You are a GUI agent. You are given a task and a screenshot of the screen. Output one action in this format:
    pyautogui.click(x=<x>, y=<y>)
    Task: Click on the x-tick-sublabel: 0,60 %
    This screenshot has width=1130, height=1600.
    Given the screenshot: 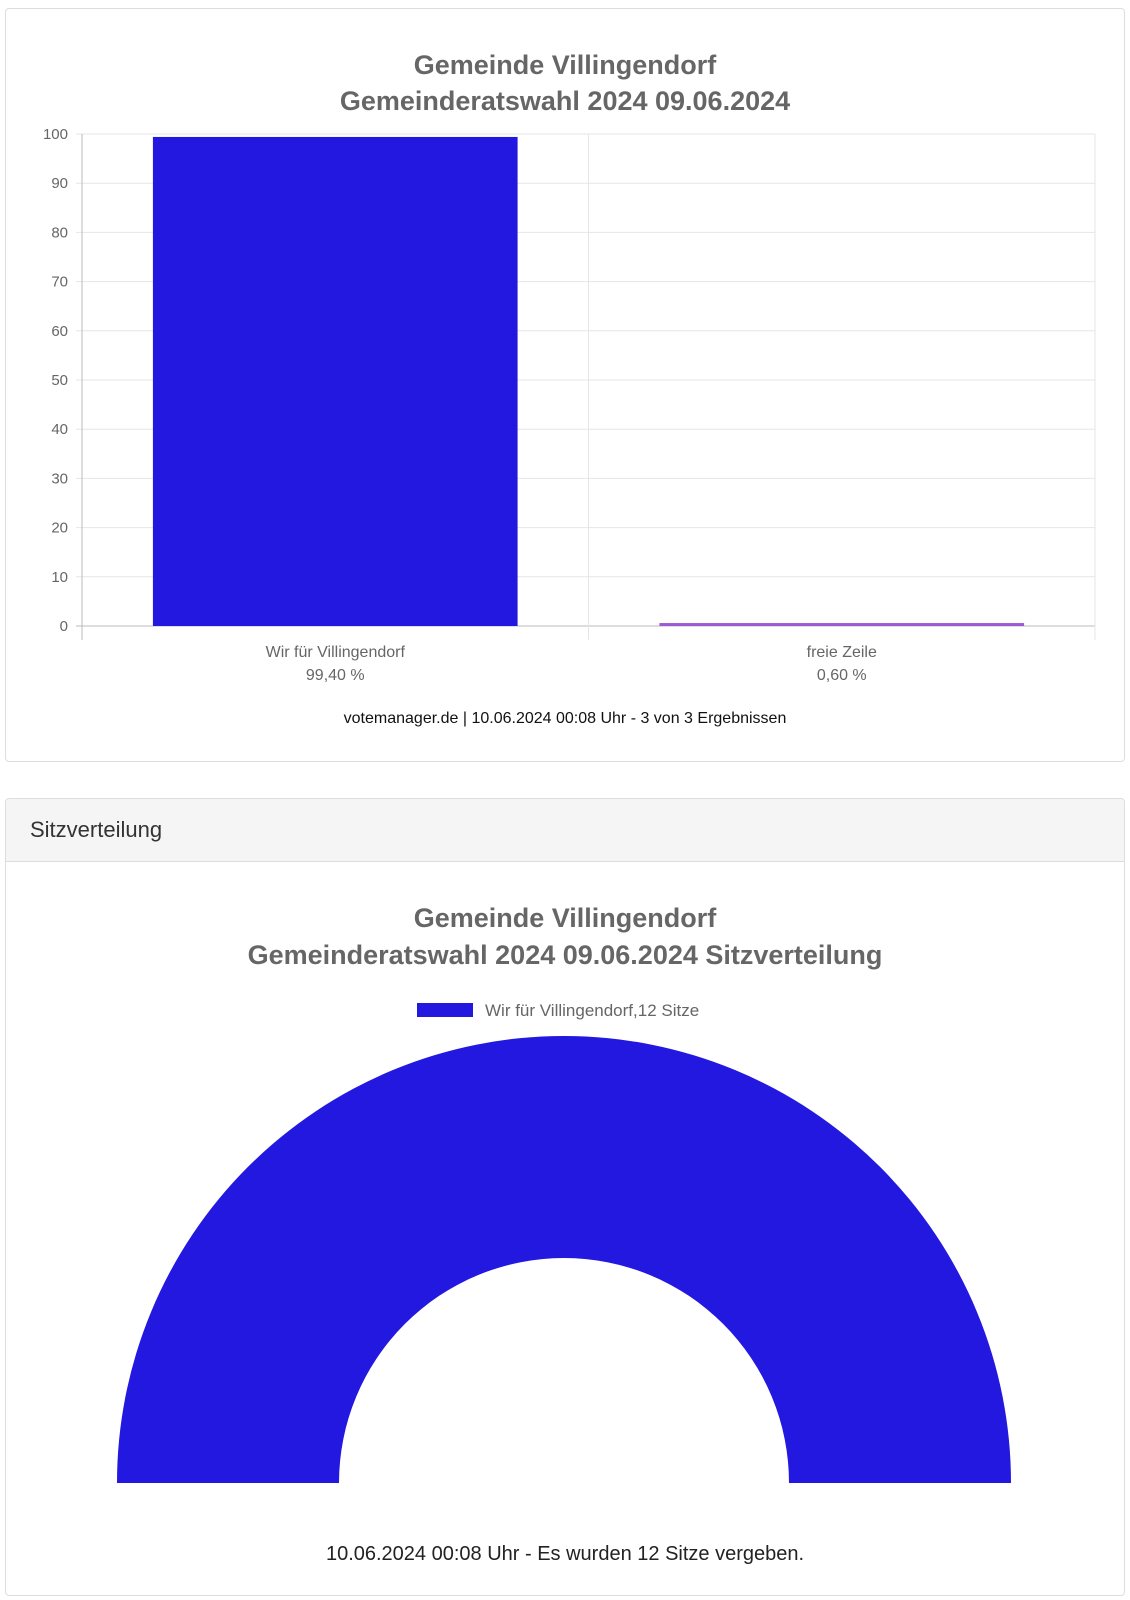 What is the action you would take?
    pyautogui.click(x=842, y=675)
    